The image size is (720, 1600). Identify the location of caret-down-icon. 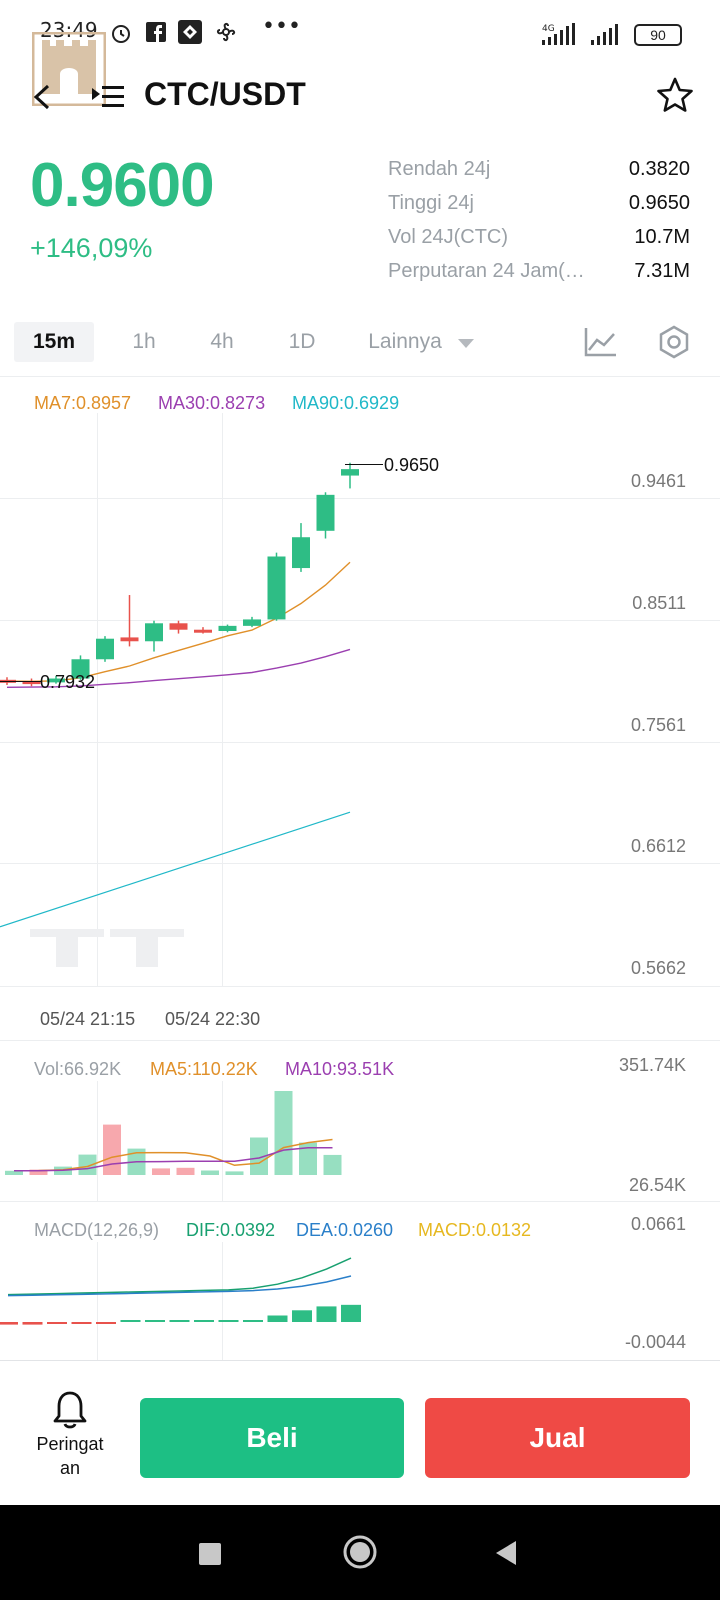
(466, 345).